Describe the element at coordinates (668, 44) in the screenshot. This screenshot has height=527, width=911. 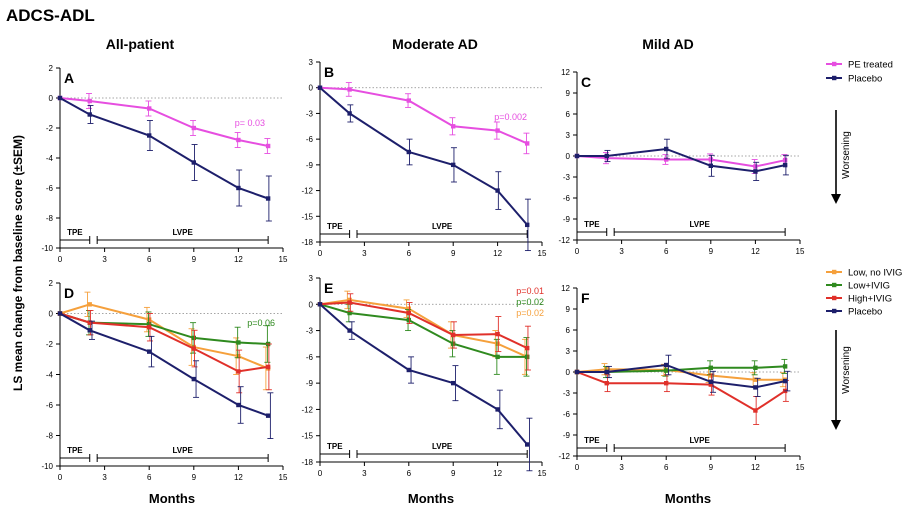
I see `column-title-mild-ad: Mild AD` at that location.